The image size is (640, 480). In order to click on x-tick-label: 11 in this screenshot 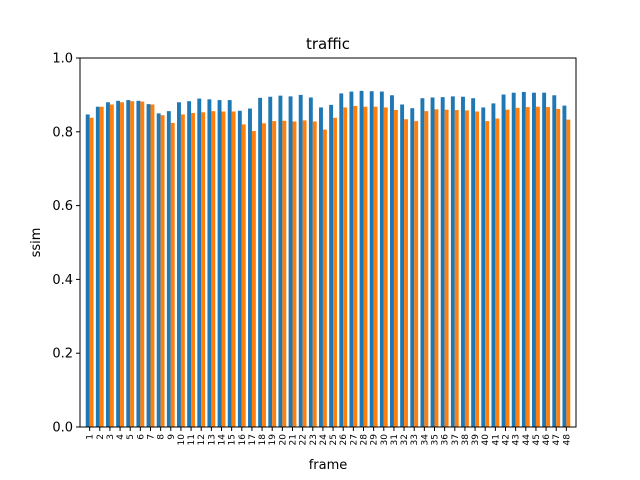, I will do `click(192, 439)`.